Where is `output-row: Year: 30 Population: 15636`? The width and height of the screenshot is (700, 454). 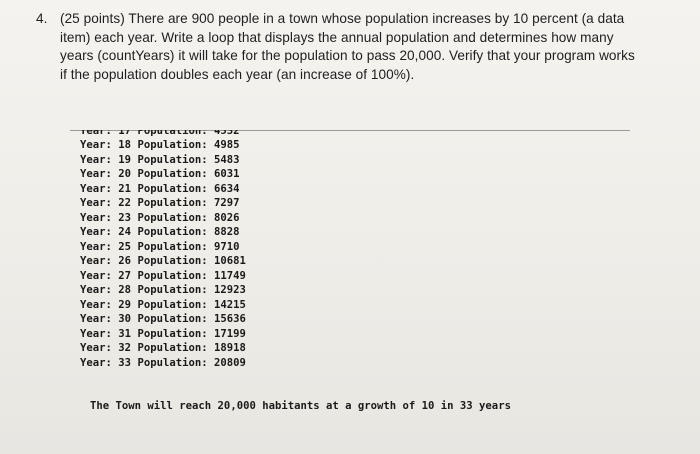 output-row: Year: 30 Population: 15636 is located at coordinates (163, 319).